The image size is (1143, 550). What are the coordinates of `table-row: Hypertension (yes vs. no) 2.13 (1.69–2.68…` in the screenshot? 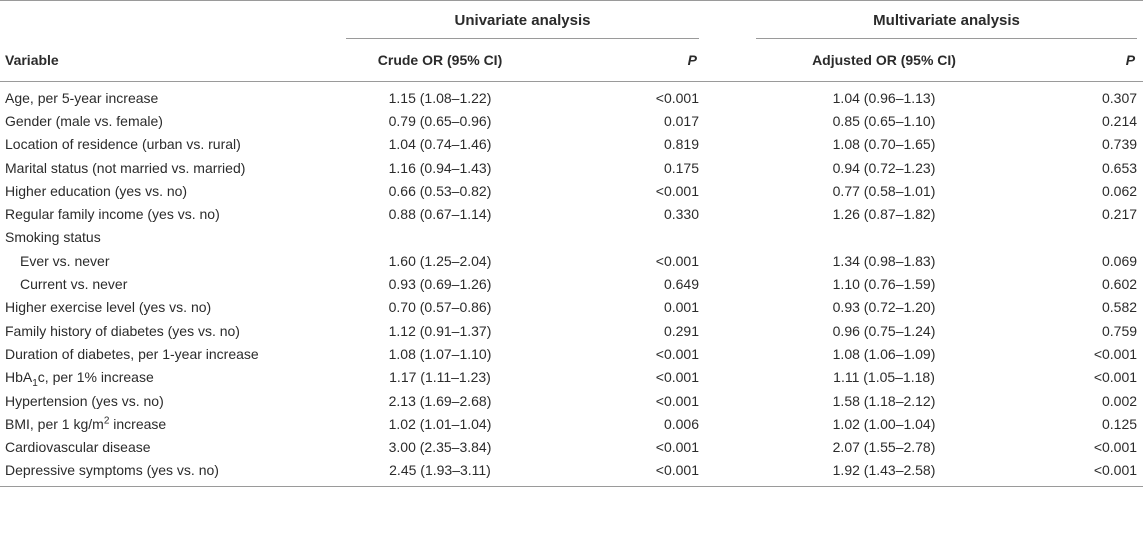 It's located at (571, 400).